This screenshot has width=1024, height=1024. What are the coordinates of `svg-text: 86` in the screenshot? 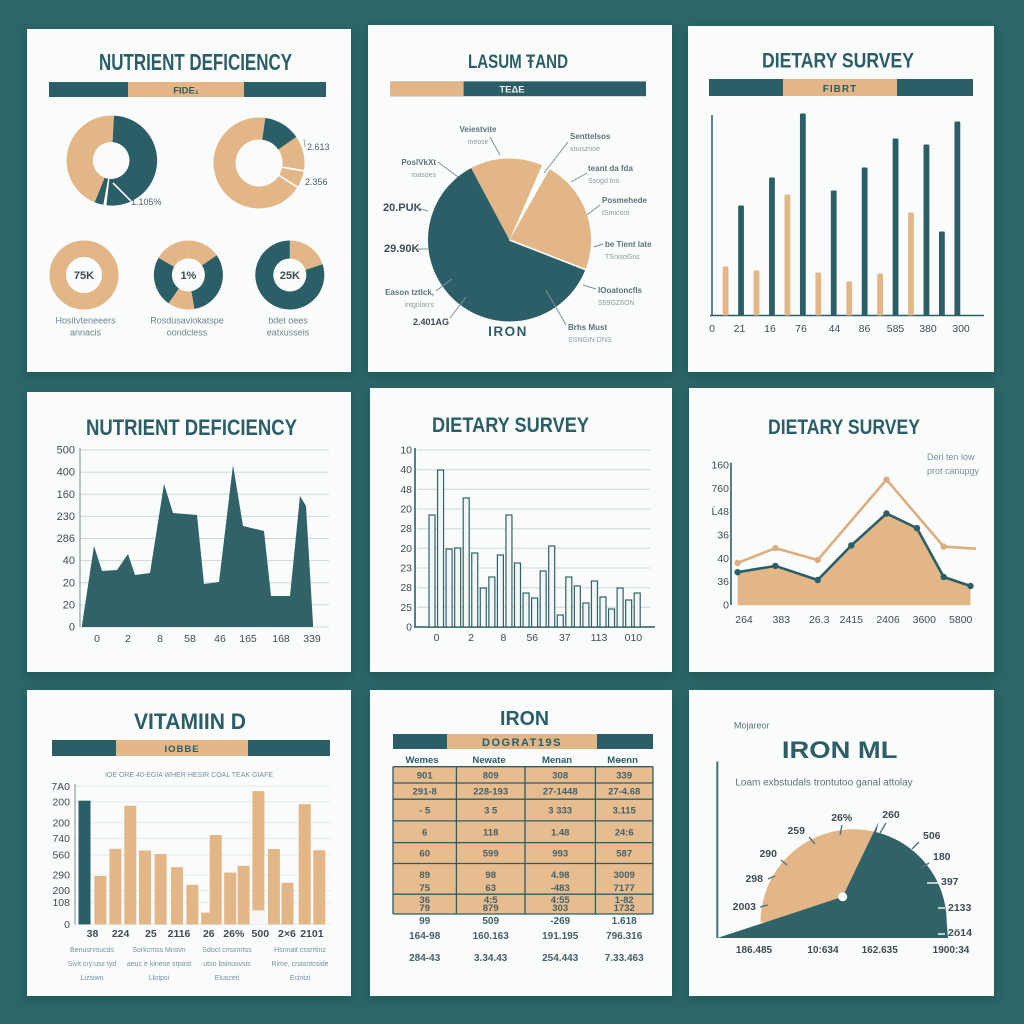 It's located at (865, 329).